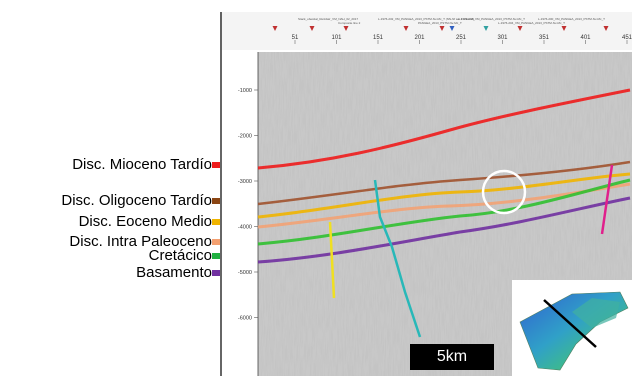 The width and height of the screenshot is (632, 376). What do you see at coordinates (531, 23) in the screenshot?
I see `header-text: L-1976-204_VM_PANGEA_2013_PSTM-Nv-Mc_T` at bounding box center [531, 23].